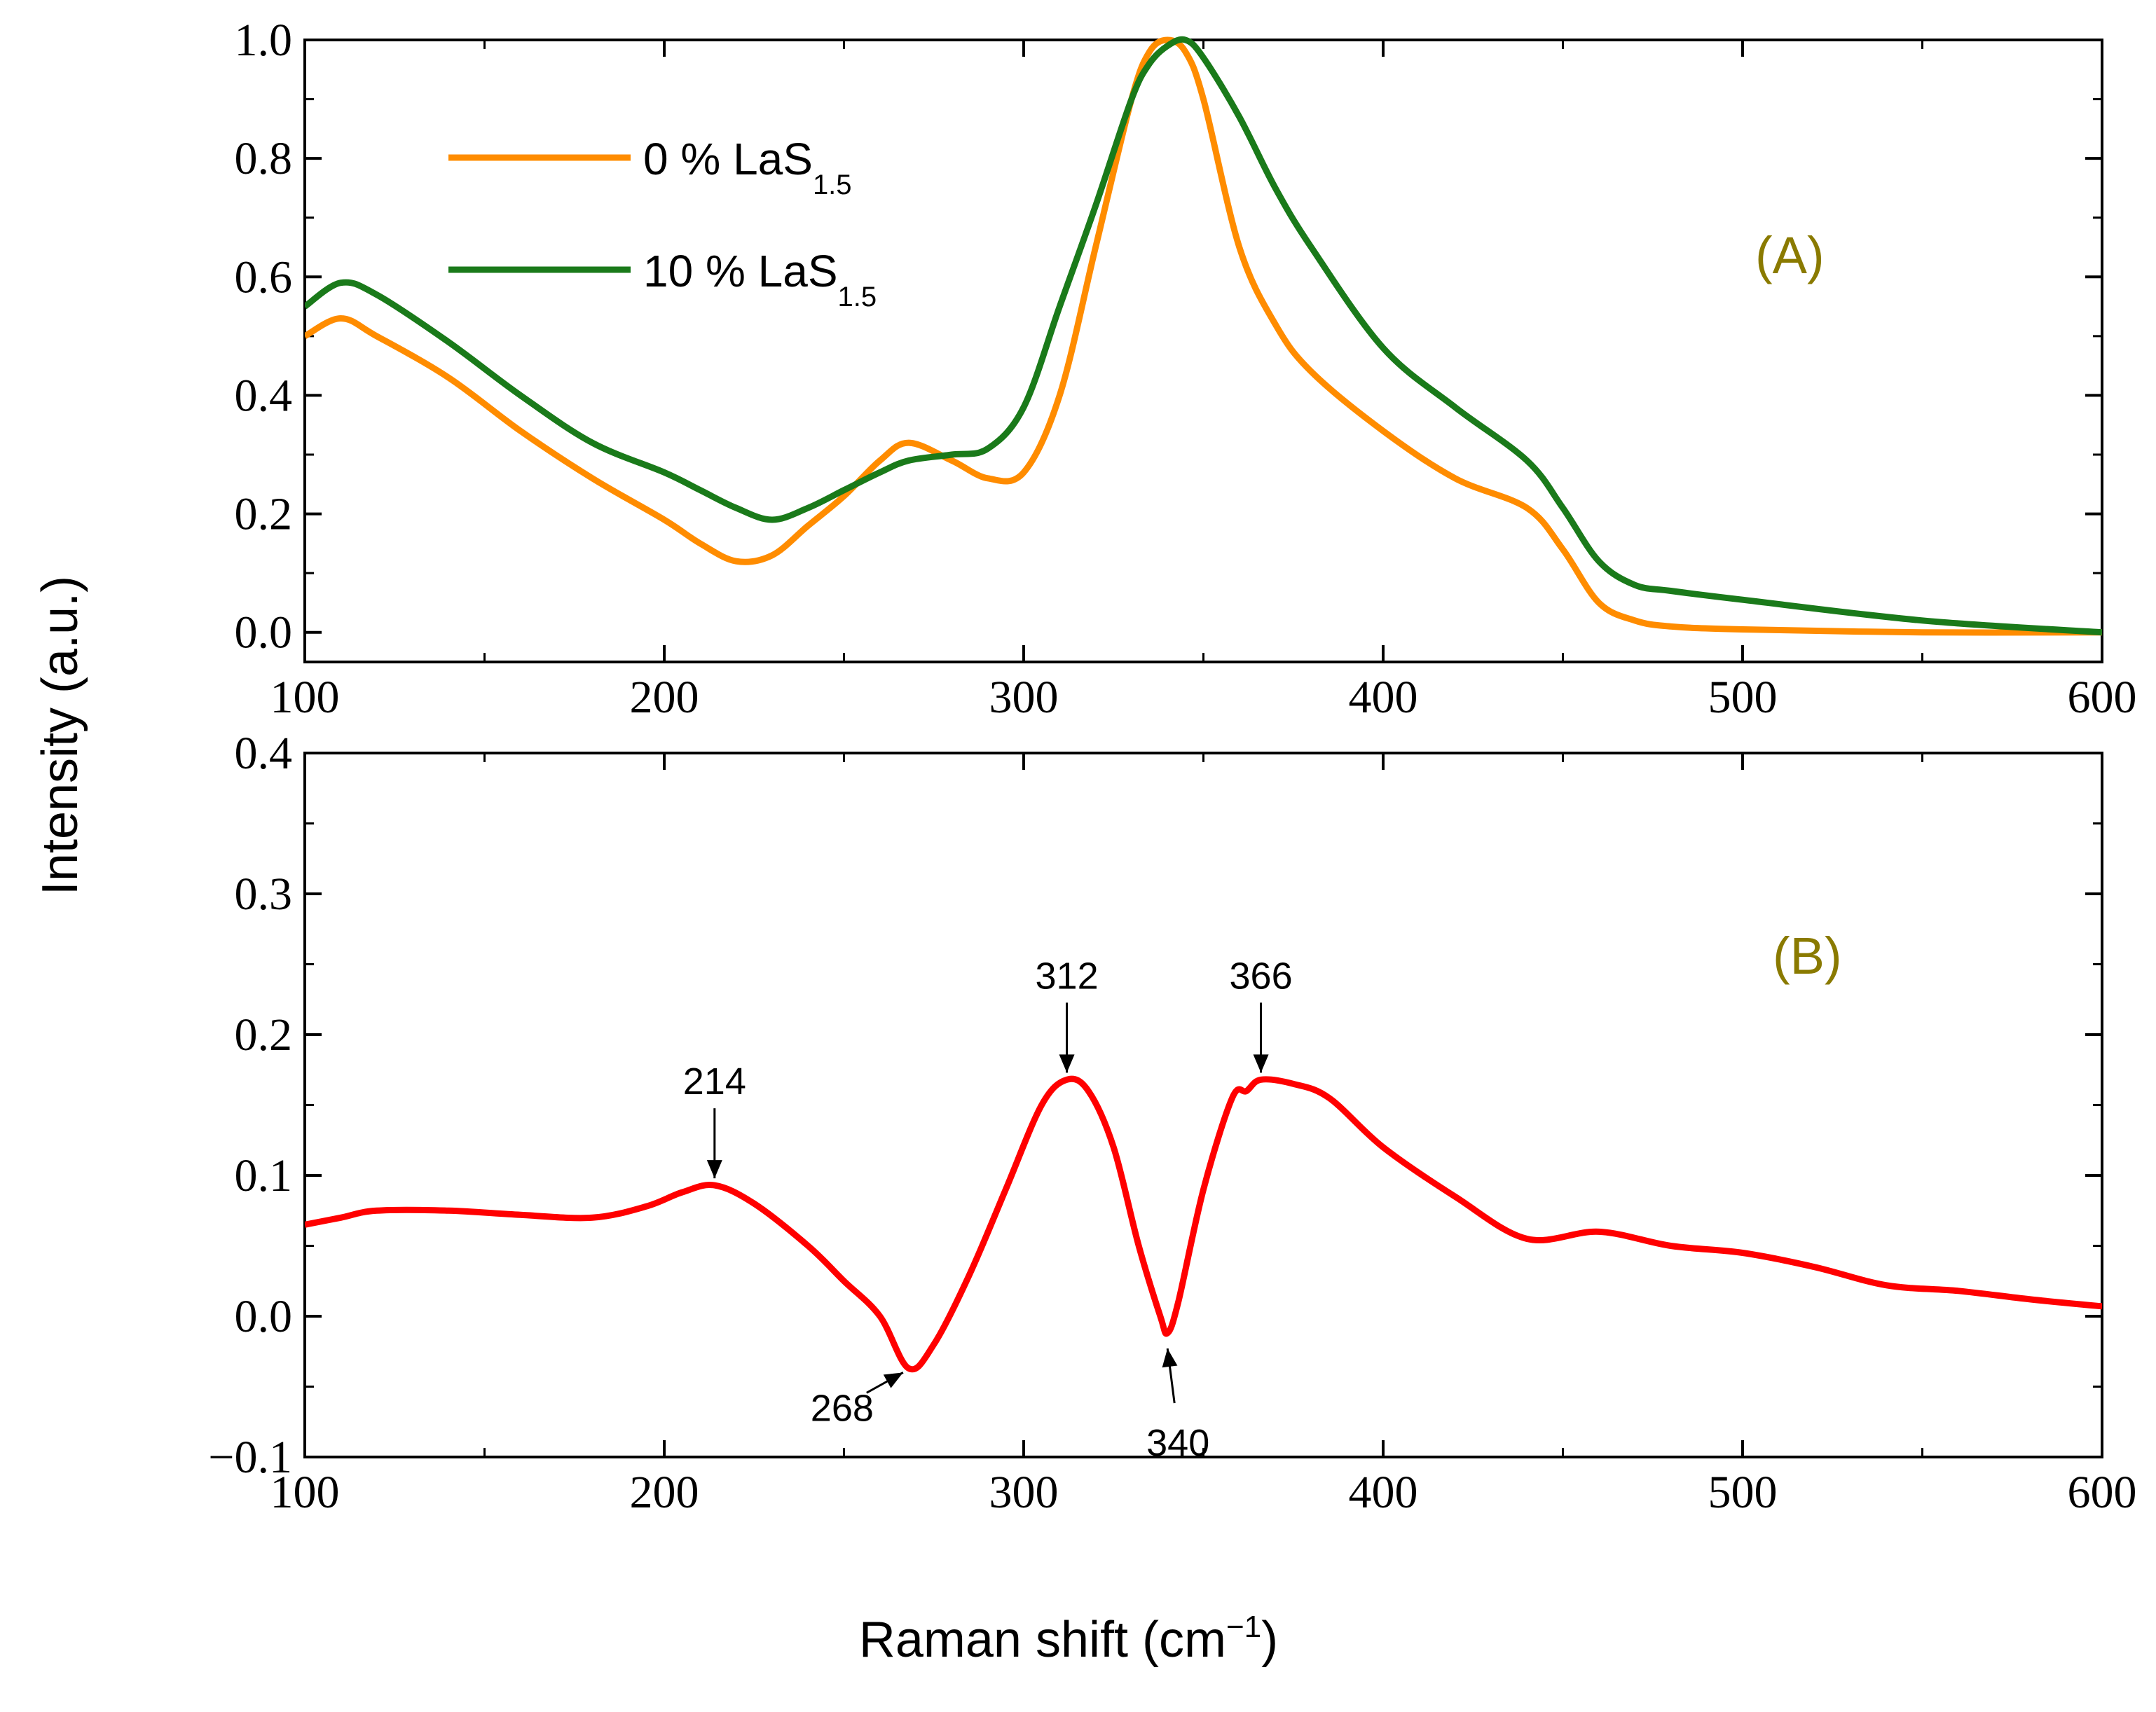 This screenshot has height=1712, width=2156. I want to click on x-tick-label-a: 400, so click(1383, 697).